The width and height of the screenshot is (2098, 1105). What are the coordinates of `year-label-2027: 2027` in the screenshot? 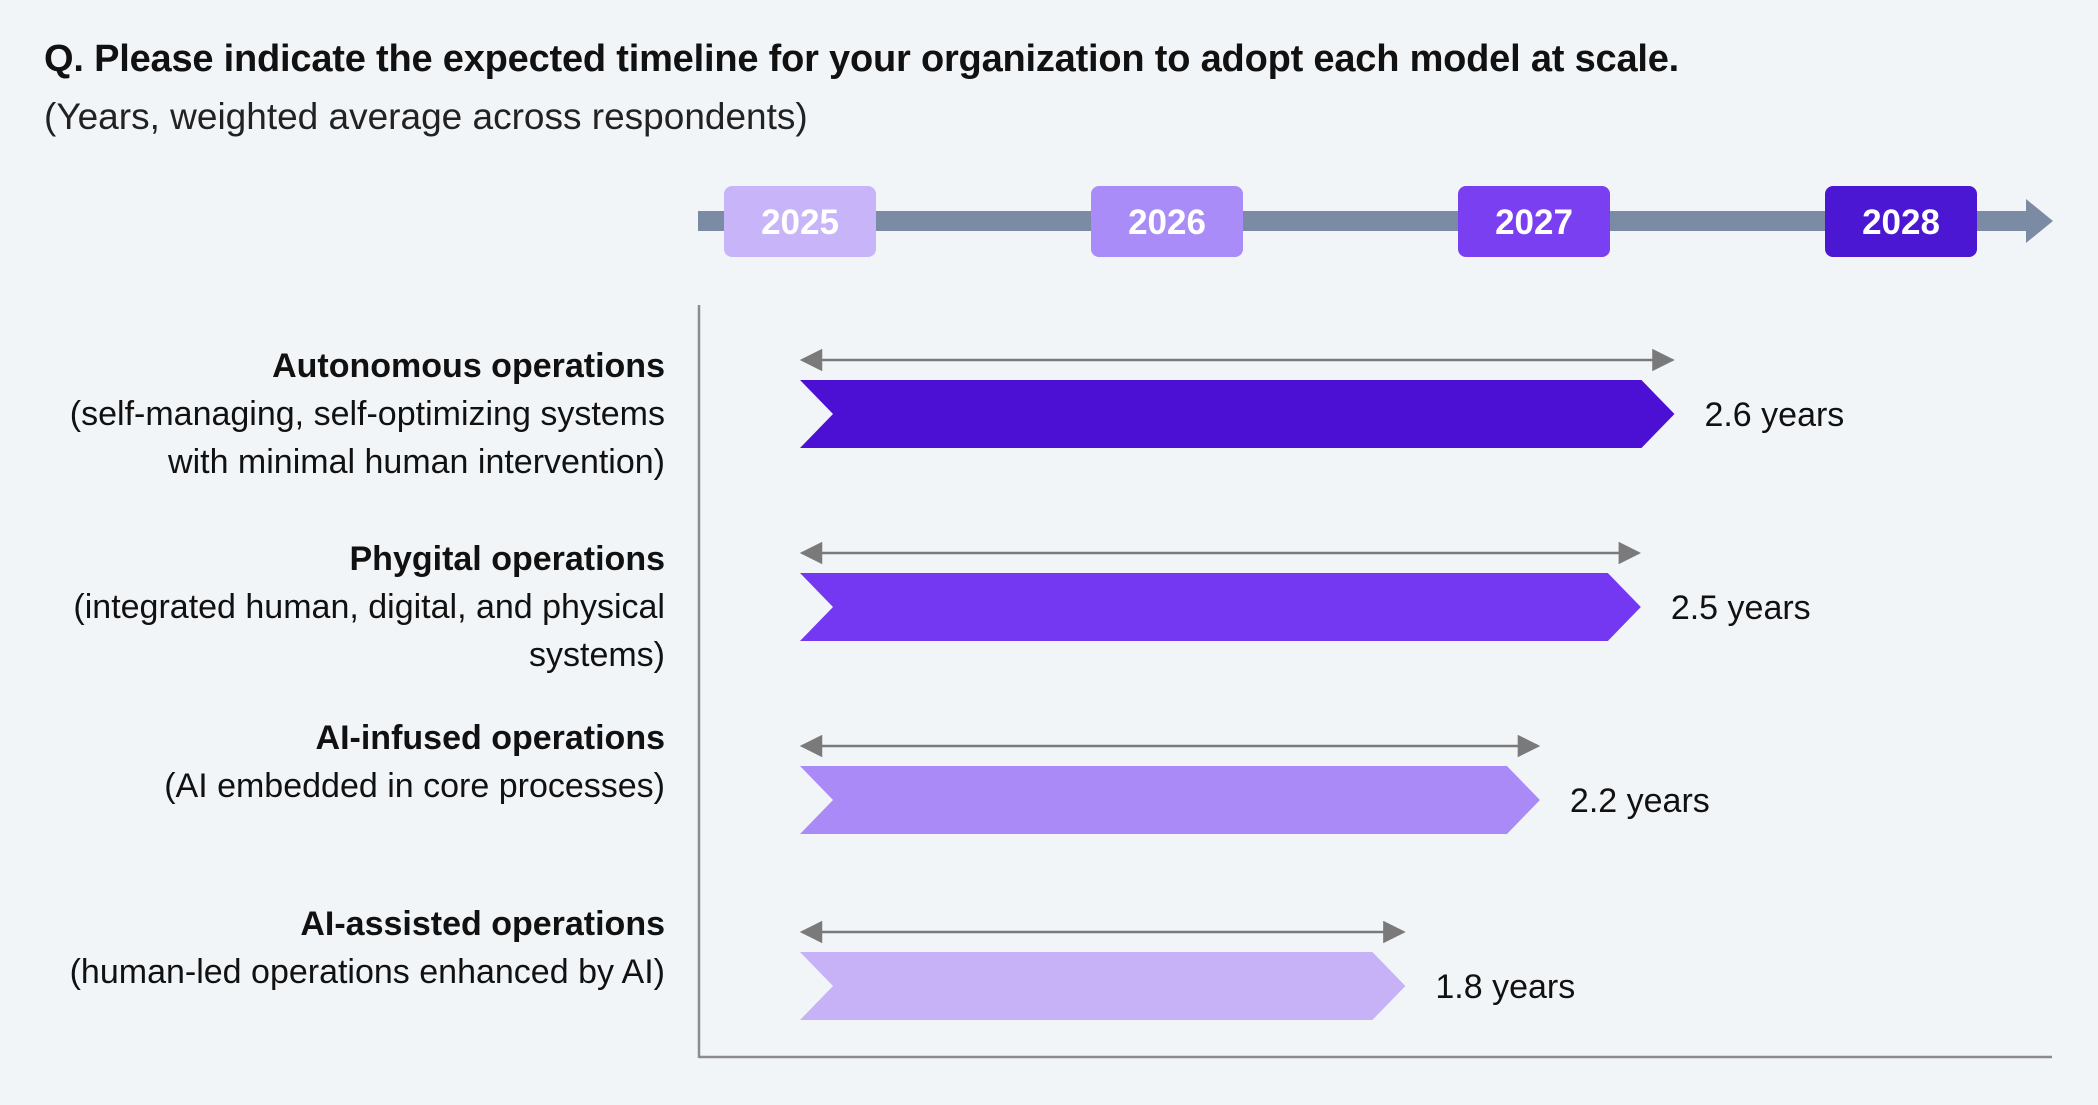 It's located at (1534, 222).